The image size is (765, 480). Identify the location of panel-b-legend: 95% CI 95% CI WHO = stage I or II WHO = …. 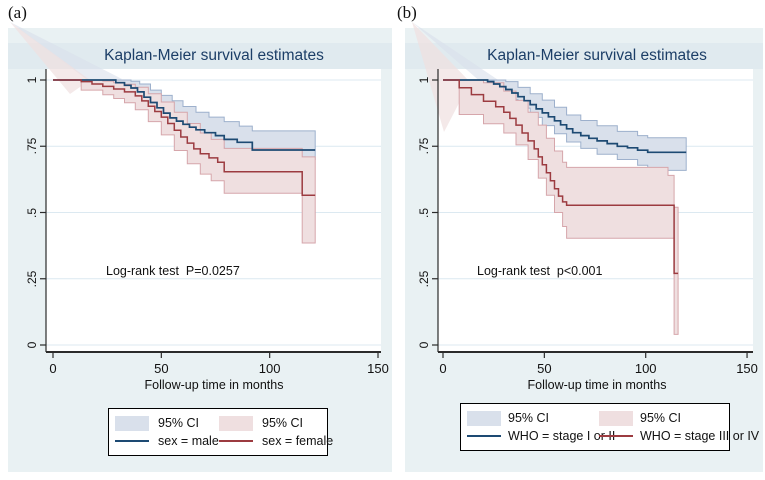
(609, 427).